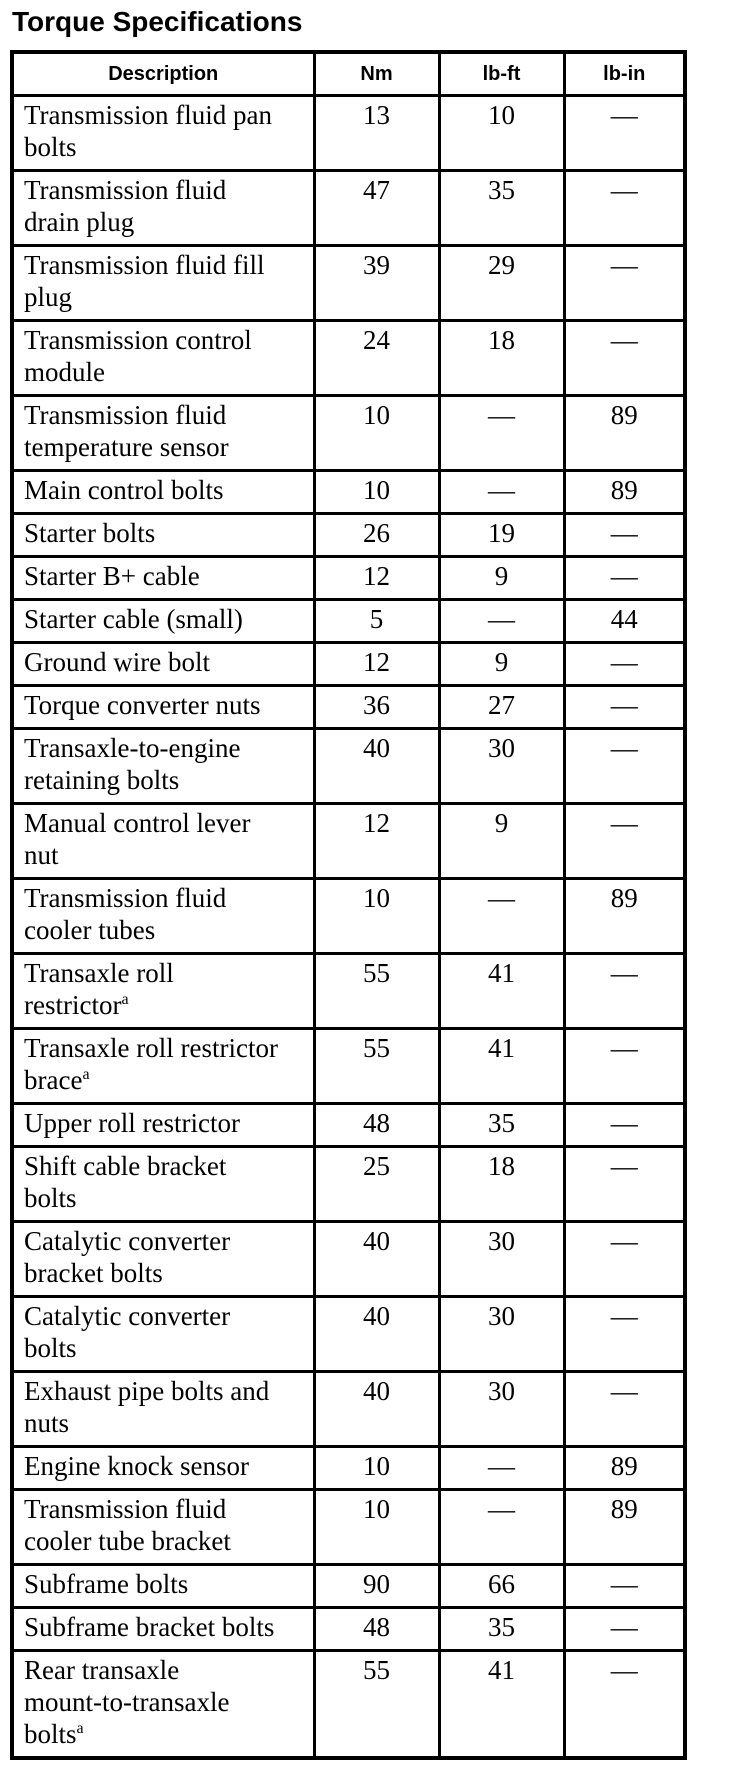  I want to click on table-row: Shift cable bracket bolts 25 18 —, so click(348, 1184).